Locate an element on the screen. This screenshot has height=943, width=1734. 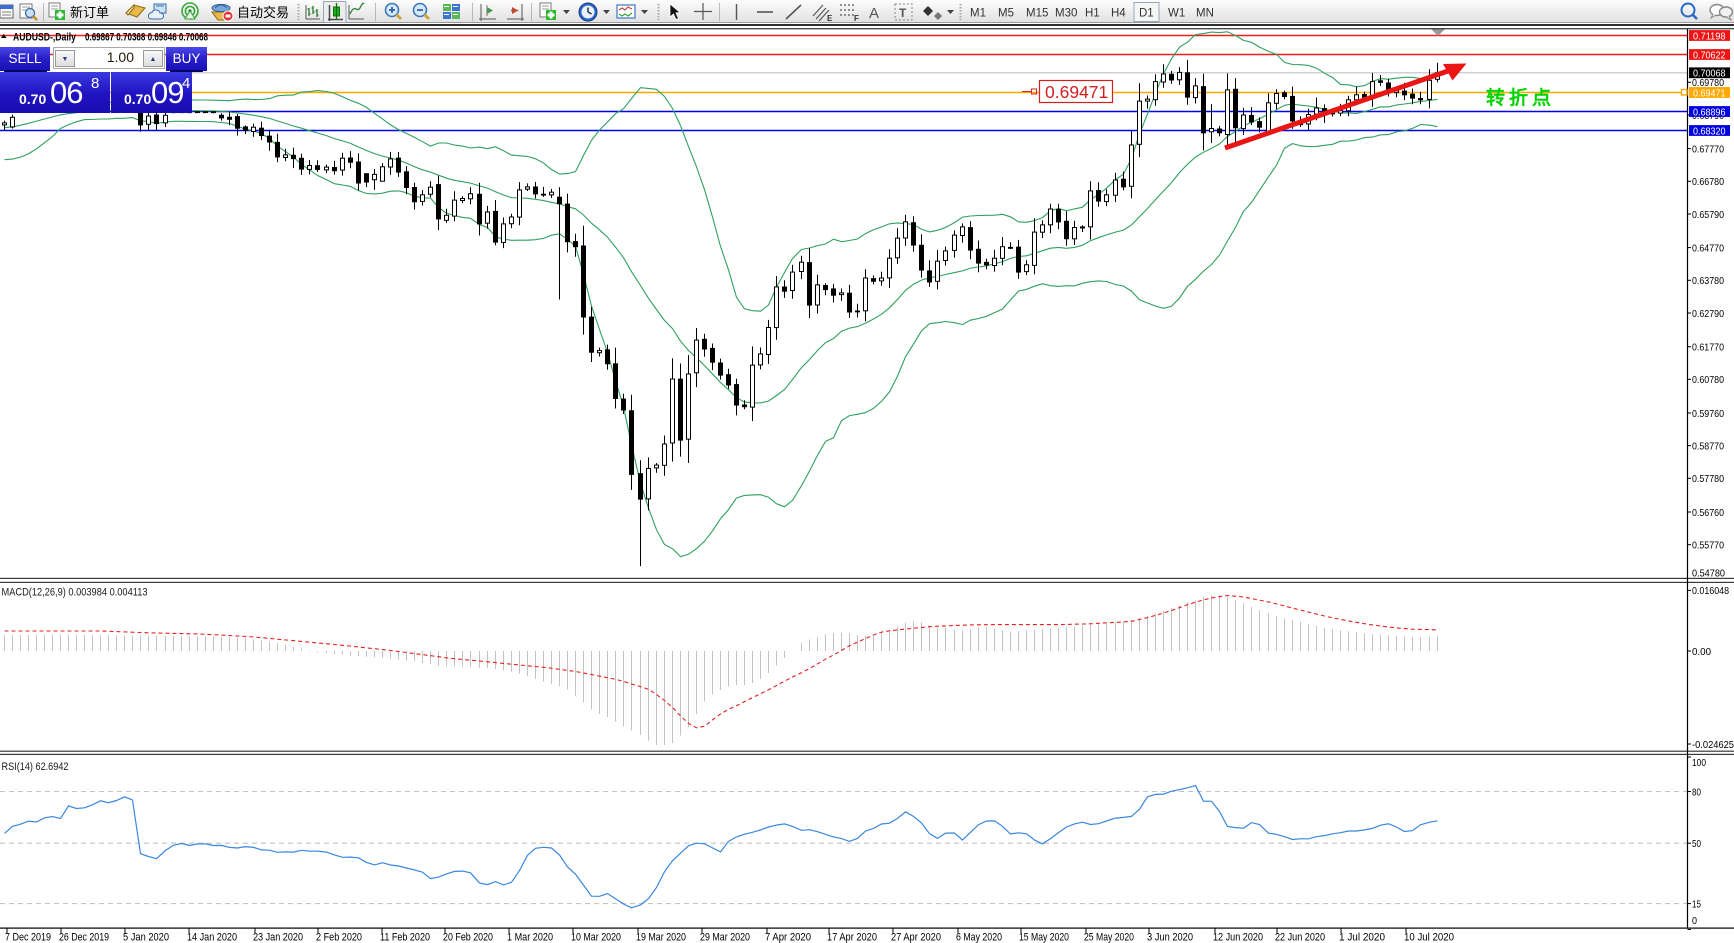
svg-text: 12 Jun 2020 is located at coordinates (1238, 937).